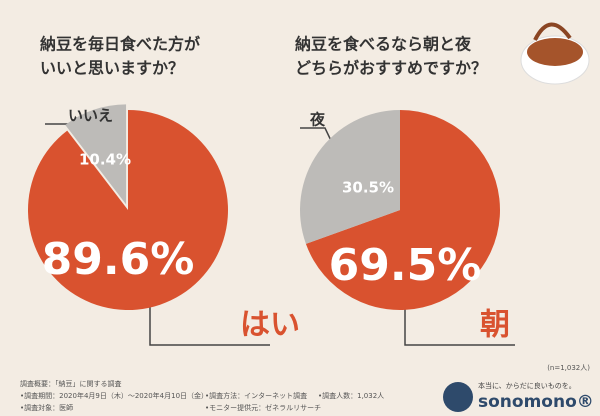 The height and width of the screenshot is (416, 600). Describe the element at coordinates (568, 368) in the screenshot. I see `sample-note: (n=1,032人)` at that location.